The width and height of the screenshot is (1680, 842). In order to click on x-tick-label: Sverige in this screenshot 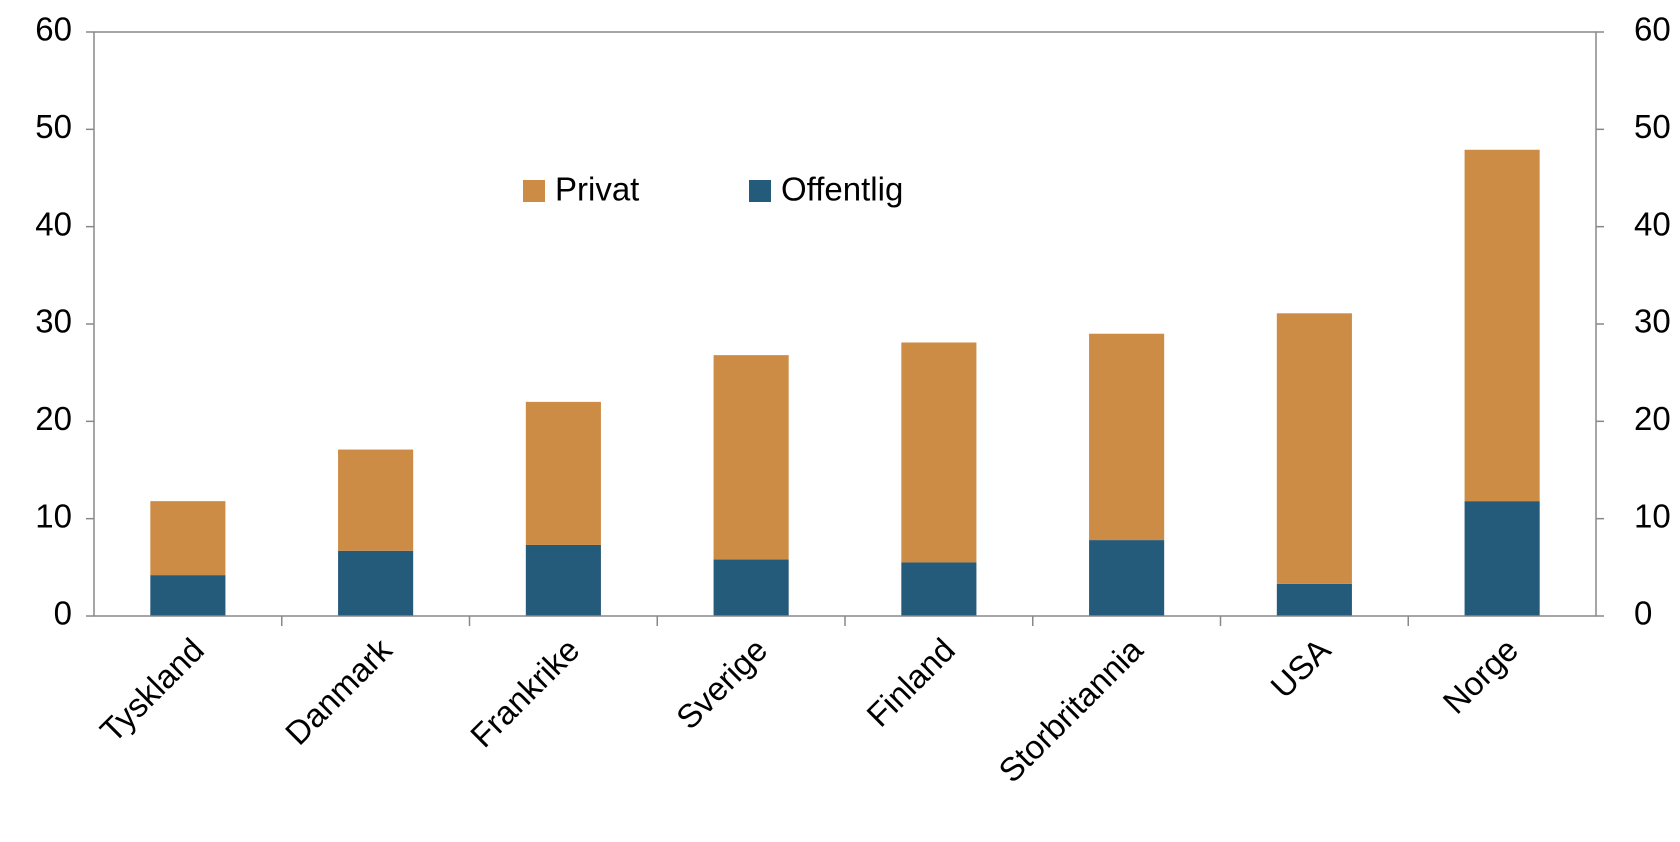, I will do `click(721, 683)`.